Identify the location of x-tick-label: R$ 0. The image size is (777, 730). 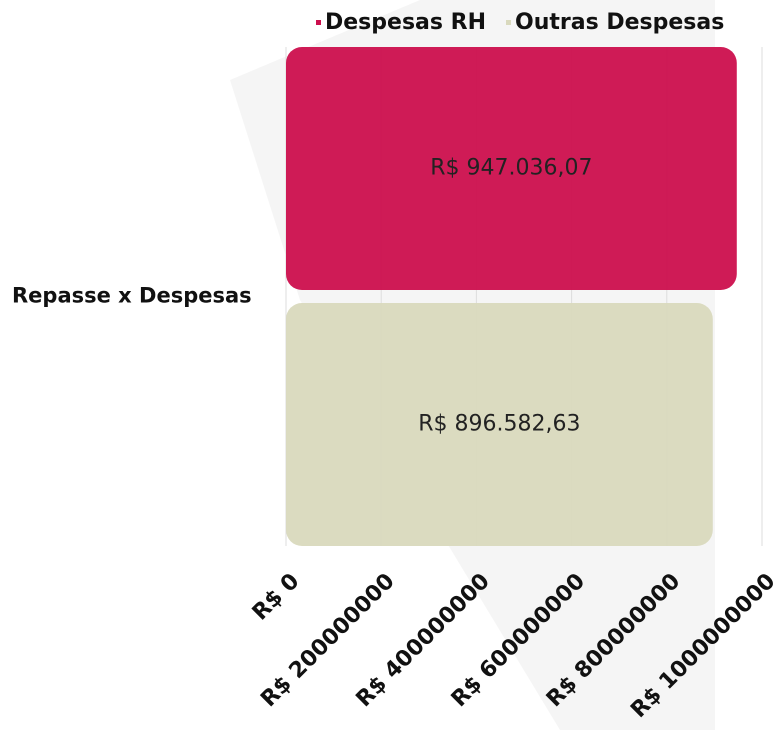
(276, 597).